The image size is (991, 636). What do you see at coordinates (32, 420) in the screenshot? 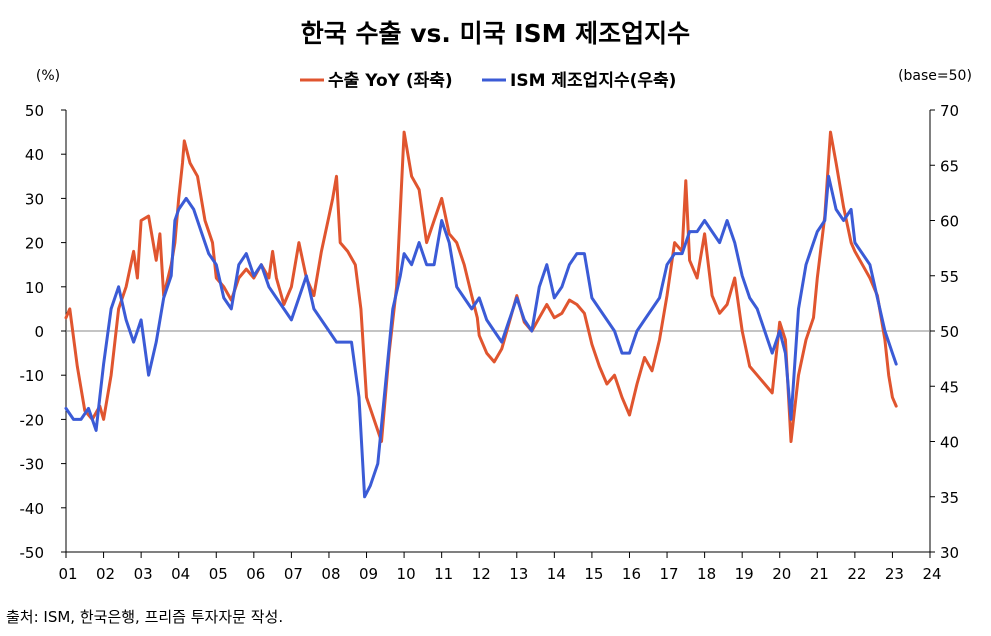
I see `left-tick-label: -20` at bounding box center [32, 420].